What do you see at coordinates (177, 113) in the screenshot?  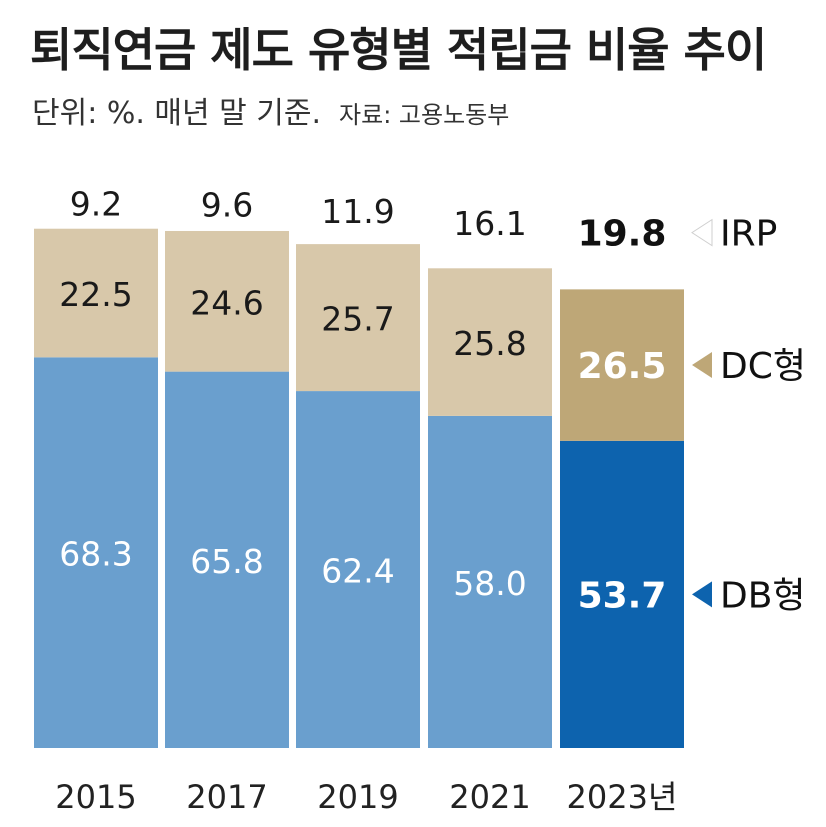 I see `unit-note: 단위: %. 매년 말 기준.` at bounding box center [177, 113].